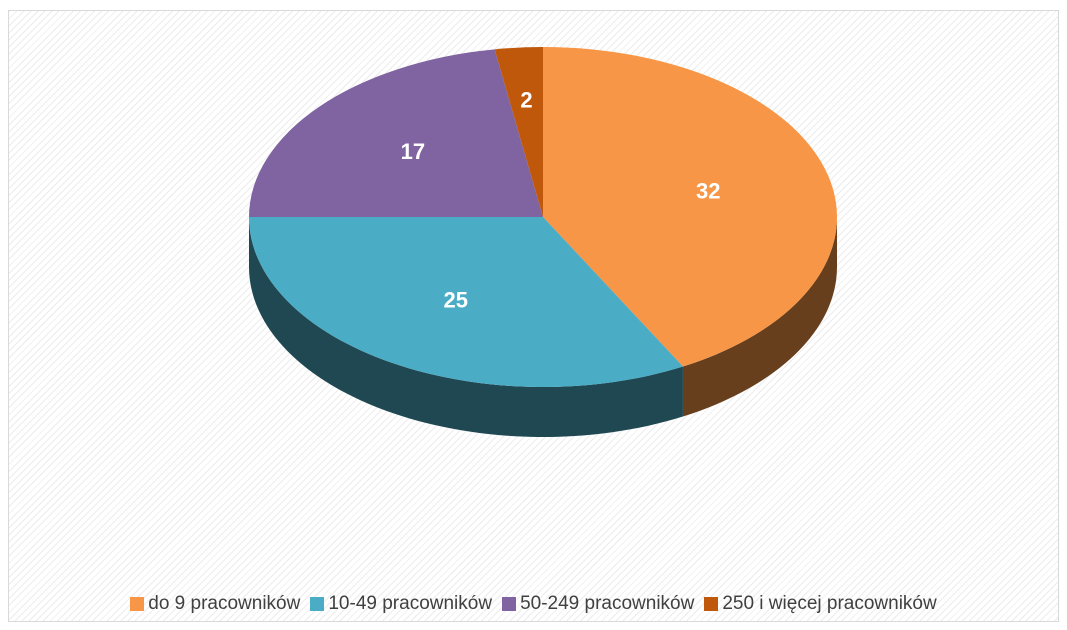  Describe the element at coordinates (410, 603) in the screenshot. I see `legend-label-1: 10-49 pracowników` at that location.